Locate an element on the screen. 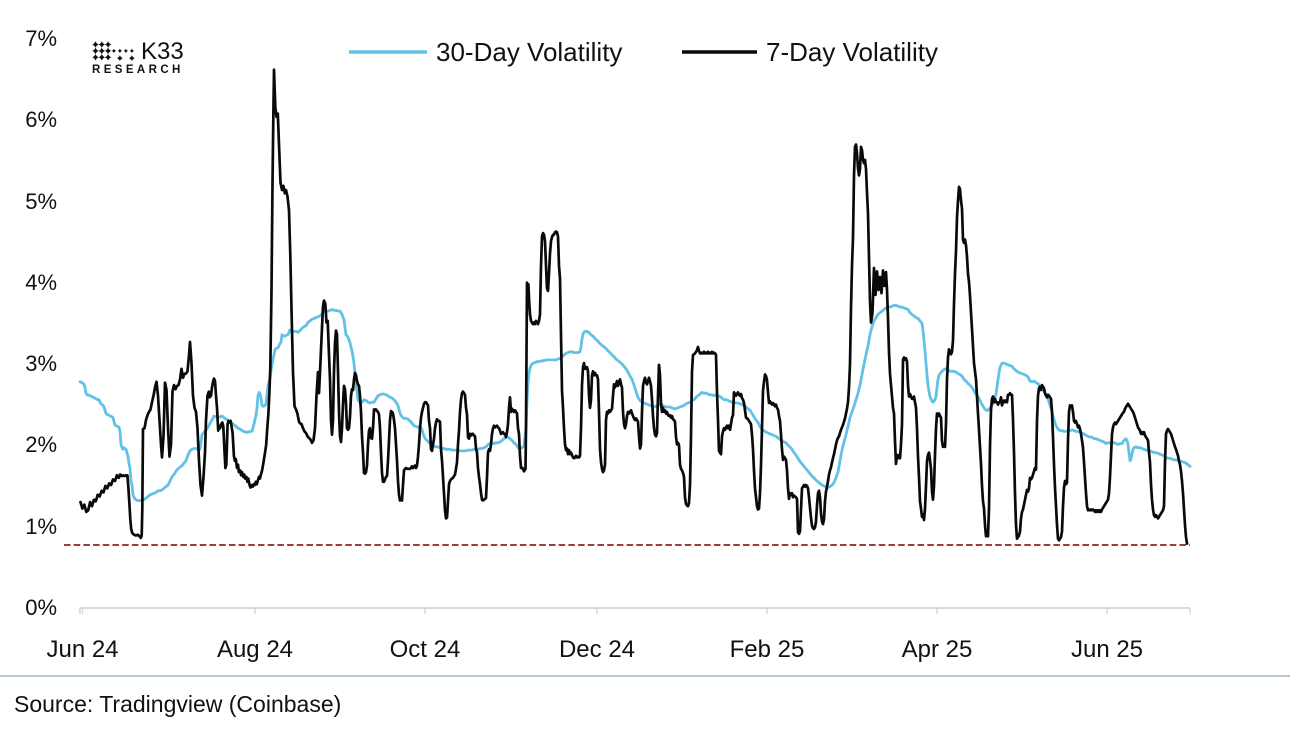 This screenshot has width=1290, height=732. svg-text: Feb 25 is located at coordinates (767, 649).